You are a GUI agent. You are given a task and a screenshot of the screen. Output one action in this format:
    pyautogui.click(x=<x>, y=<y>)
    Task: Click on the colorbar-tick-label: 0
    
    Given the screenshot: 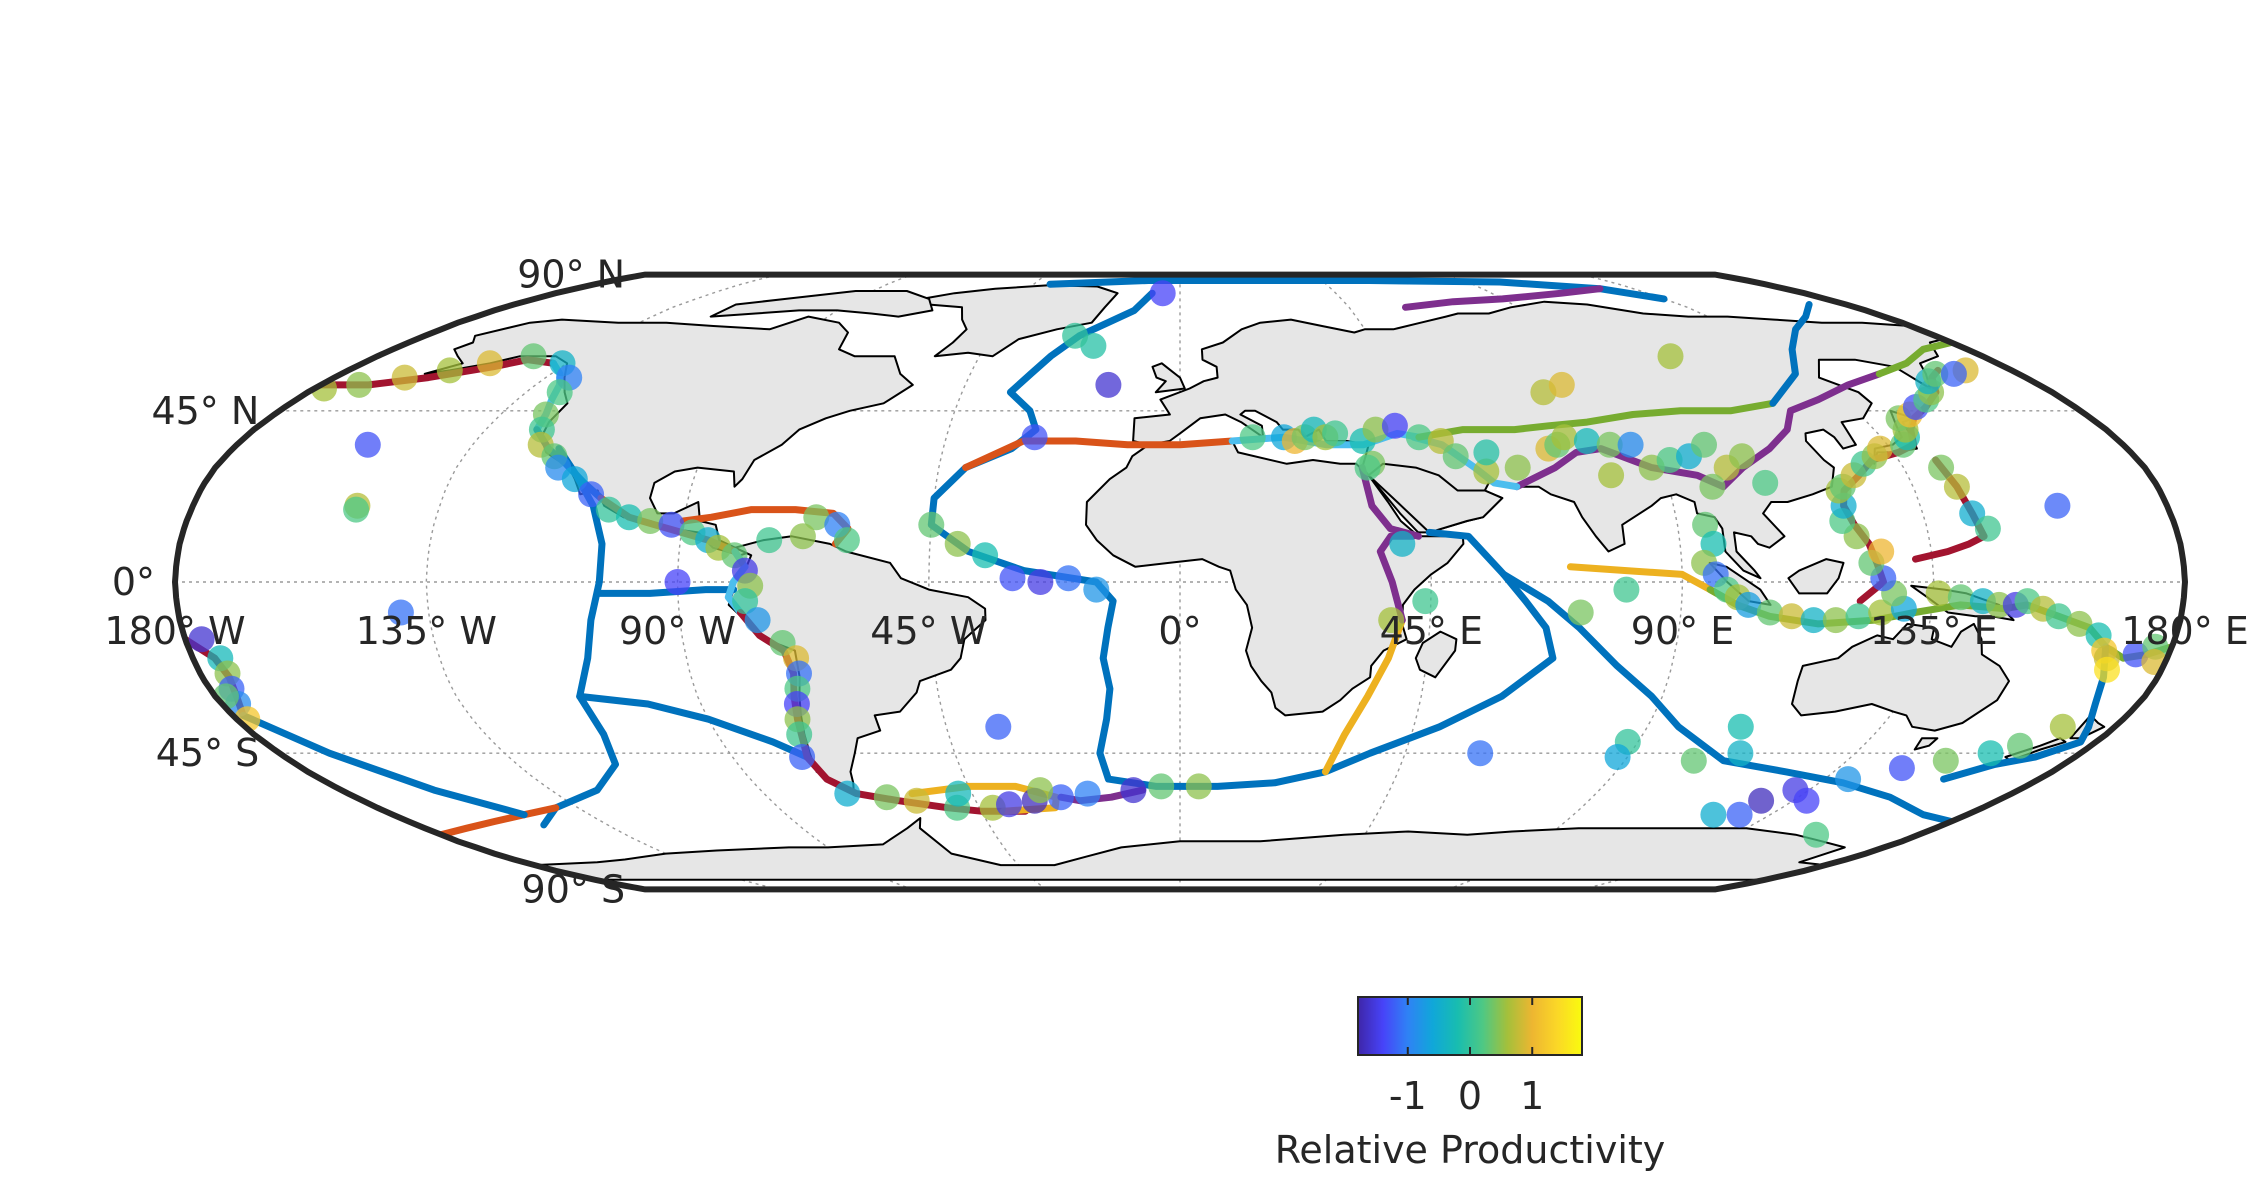 What is the action you would take?
    pyautogui.click(x=1470, y=1096)
    